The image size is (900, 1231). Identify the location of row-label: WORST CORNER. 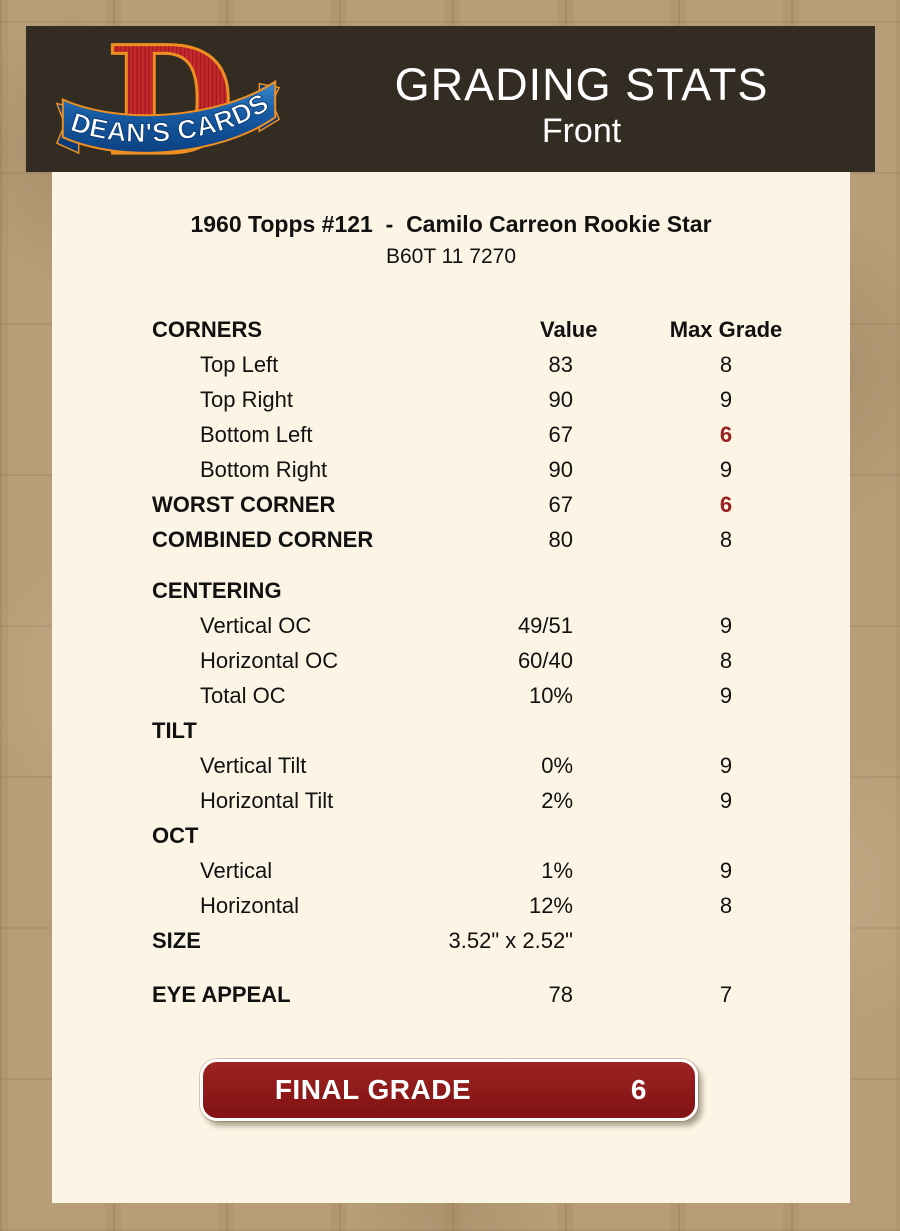
(244, 504).